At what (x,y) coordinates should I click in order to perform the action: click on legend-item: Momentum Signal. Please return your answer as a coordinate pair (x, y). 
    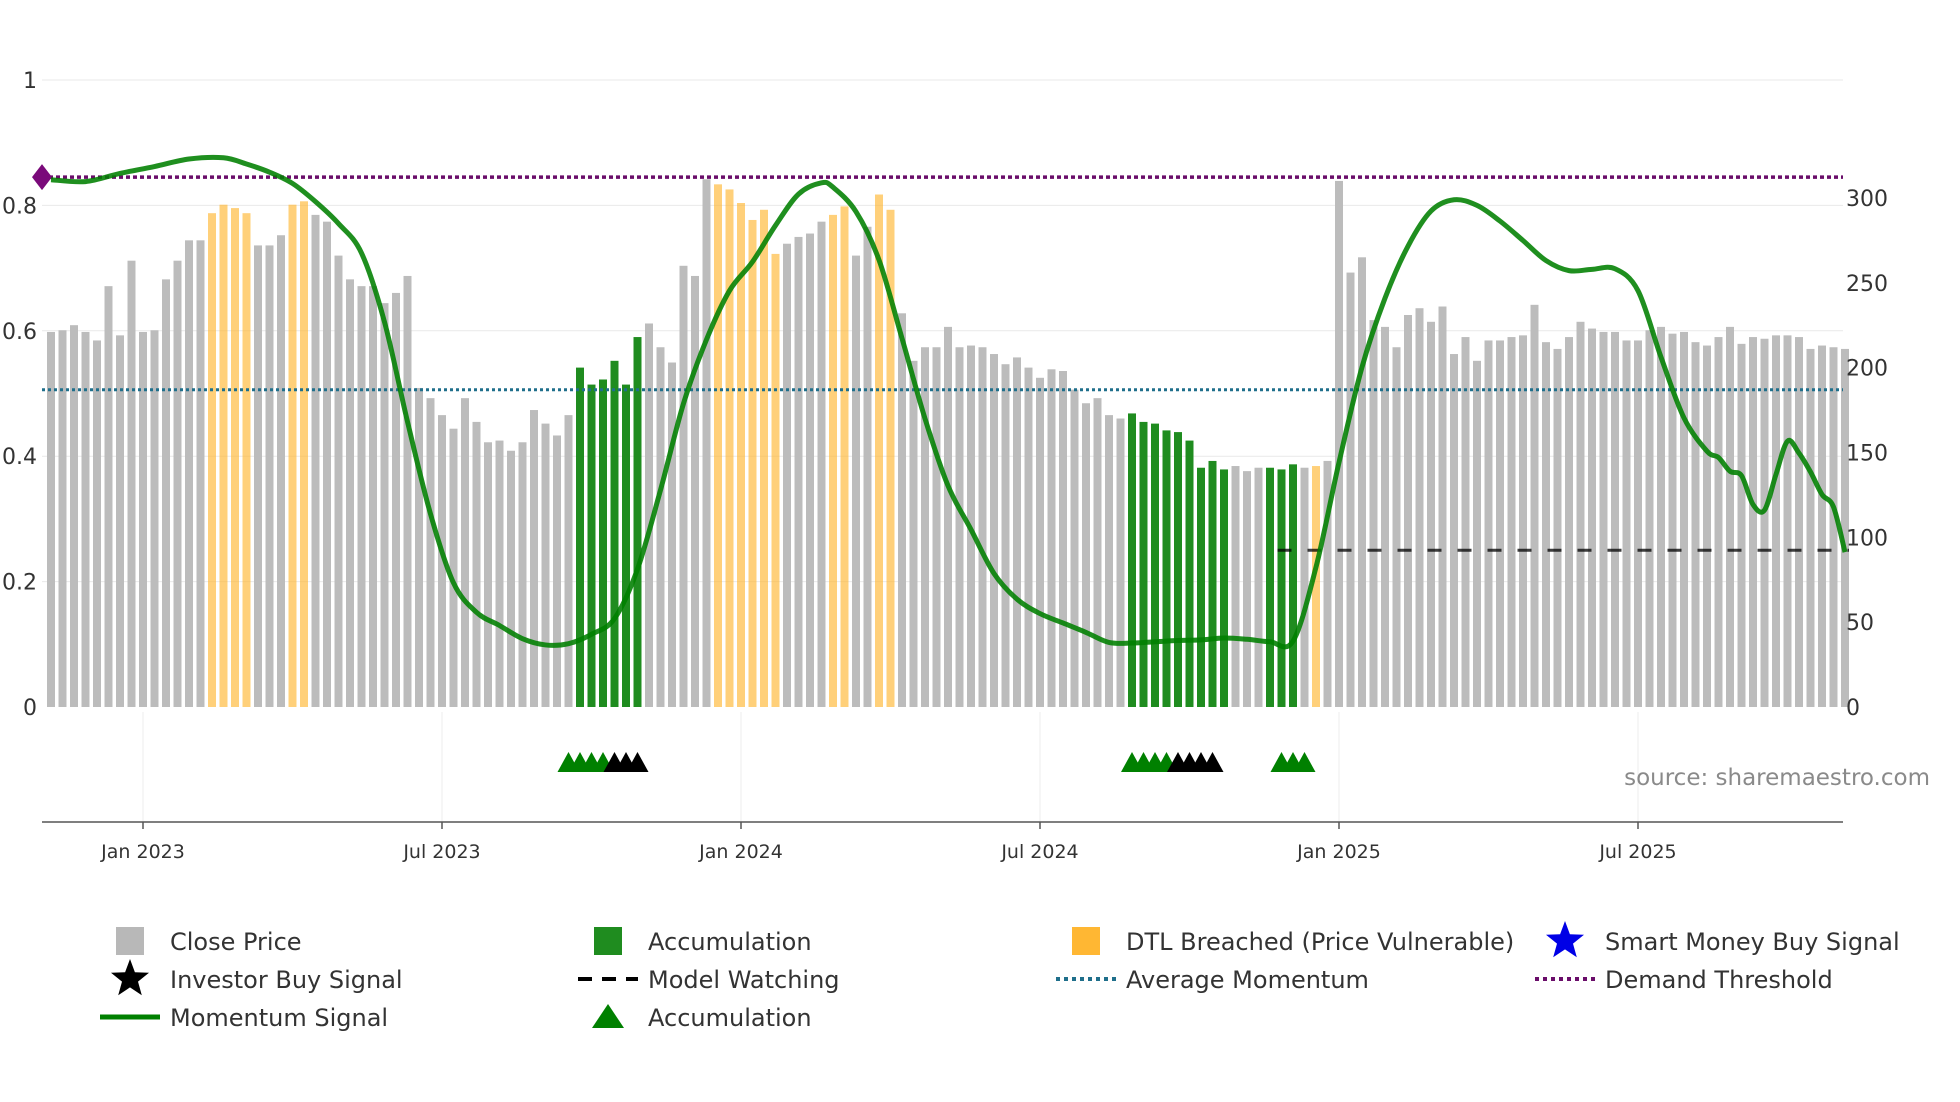
    Looking at the image, I should click on (244, 1018).